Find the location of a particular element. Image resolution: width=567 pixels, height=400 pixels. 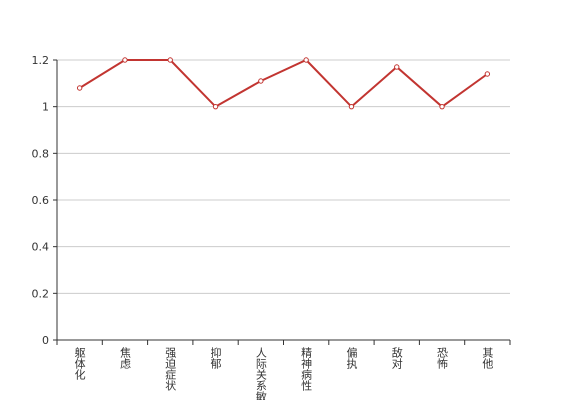

x-tick-label: 敌对 is located at coordinates (396, 357).